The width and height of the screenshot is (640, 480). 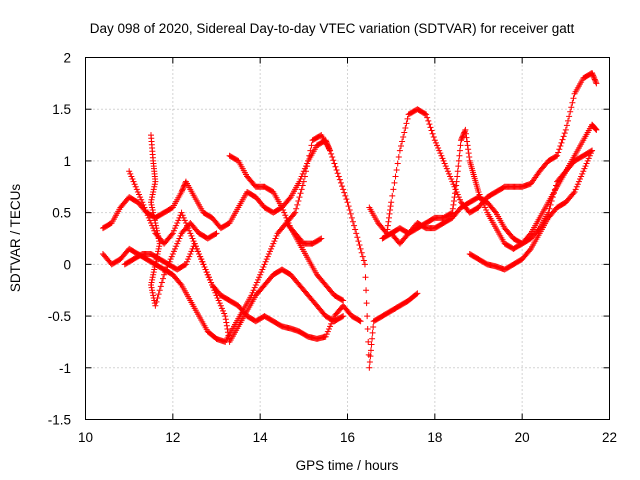 What do you see at coordinates (67, 161) in the screenshot?
I see `y-tick-label: 1` at bounding box center [67, 161].